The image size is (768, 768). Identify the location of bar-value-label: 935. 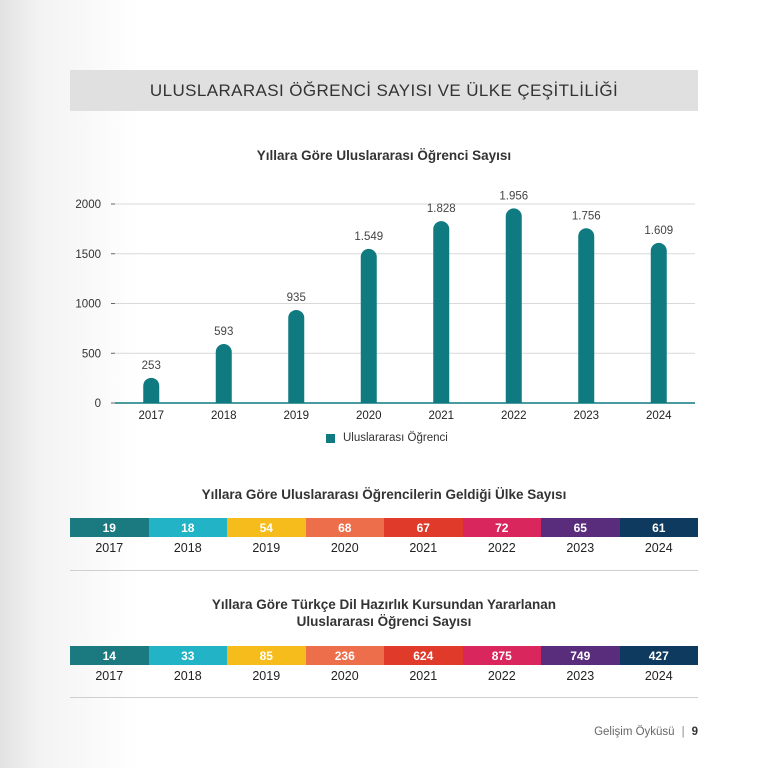
(296, 298).